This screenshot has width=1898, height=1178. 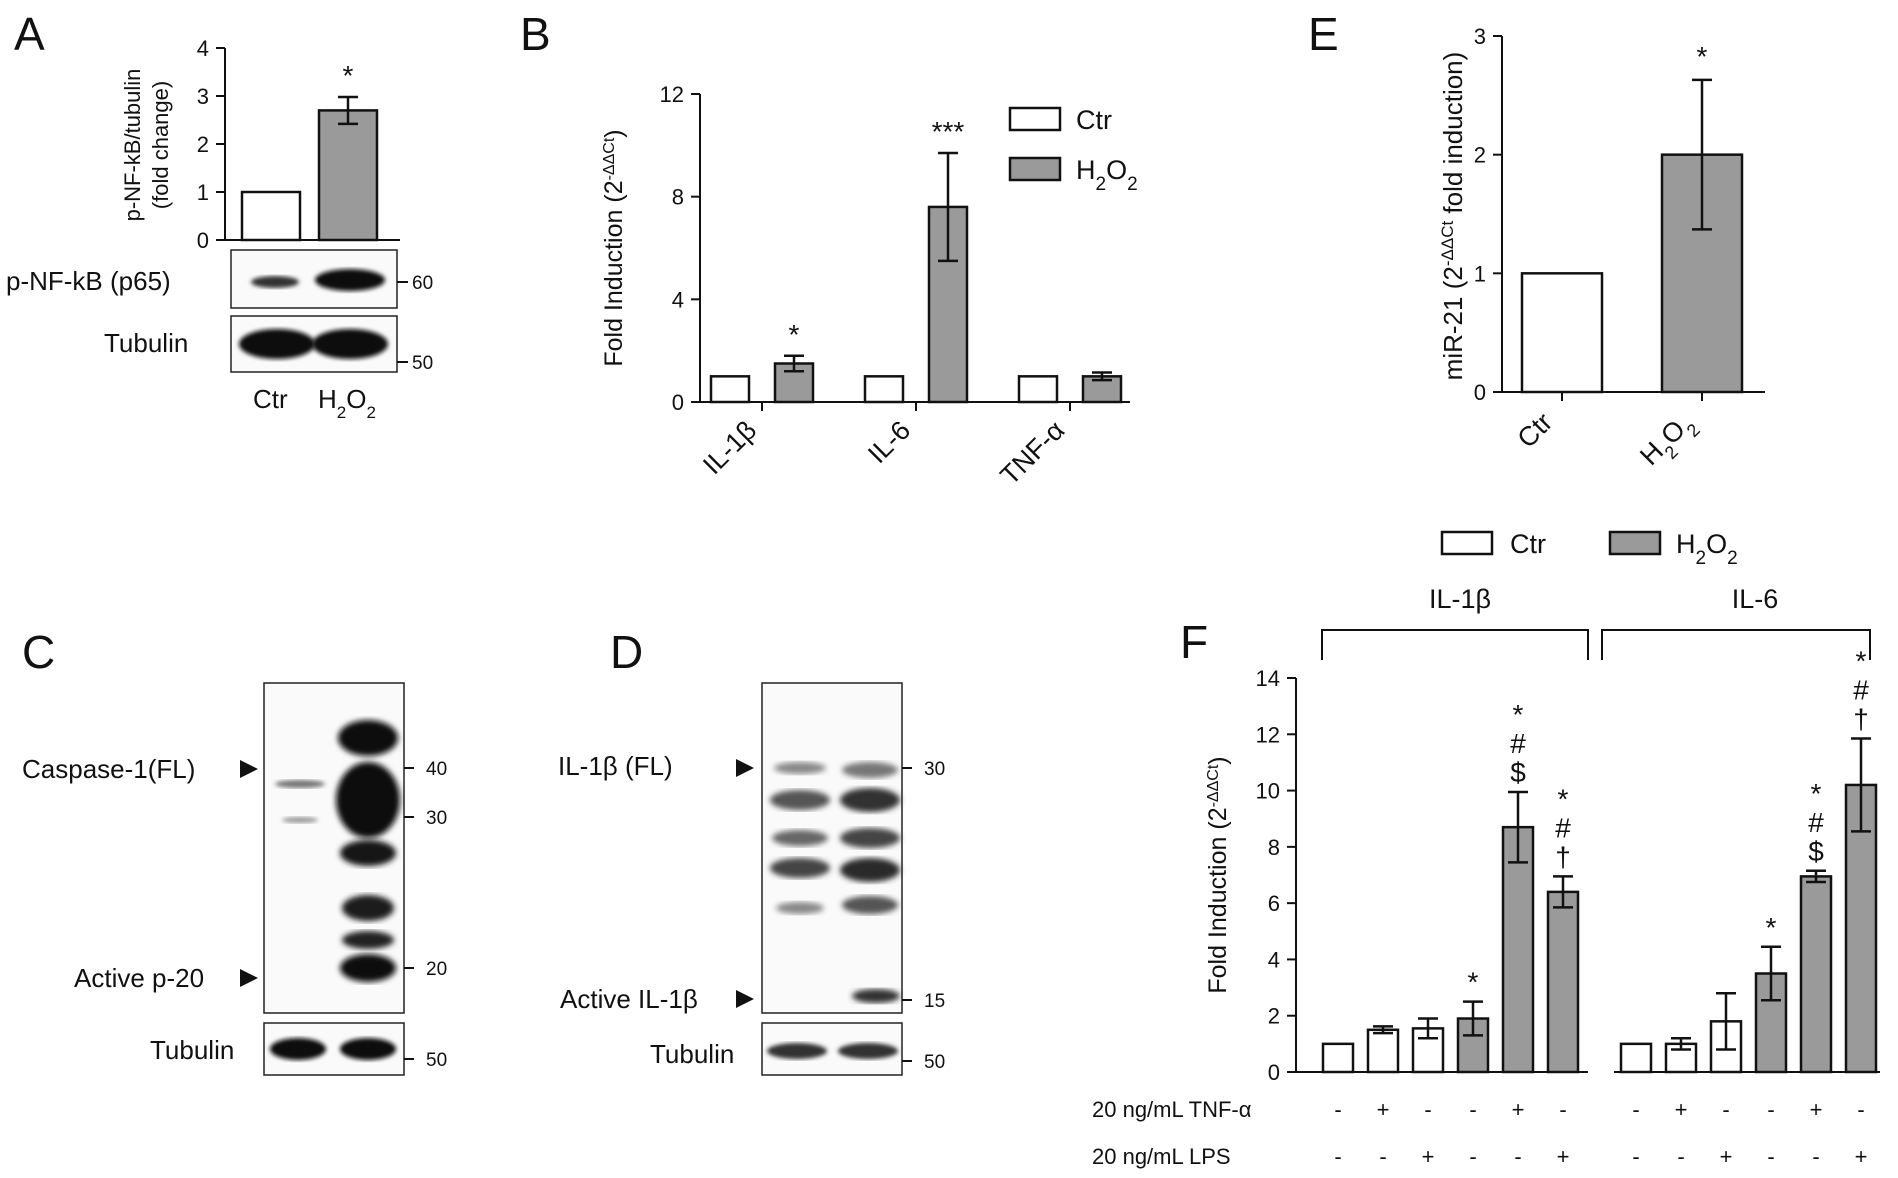 I want to click on panel-f-sign-0-0: -, so click(x=1337, y=1109).